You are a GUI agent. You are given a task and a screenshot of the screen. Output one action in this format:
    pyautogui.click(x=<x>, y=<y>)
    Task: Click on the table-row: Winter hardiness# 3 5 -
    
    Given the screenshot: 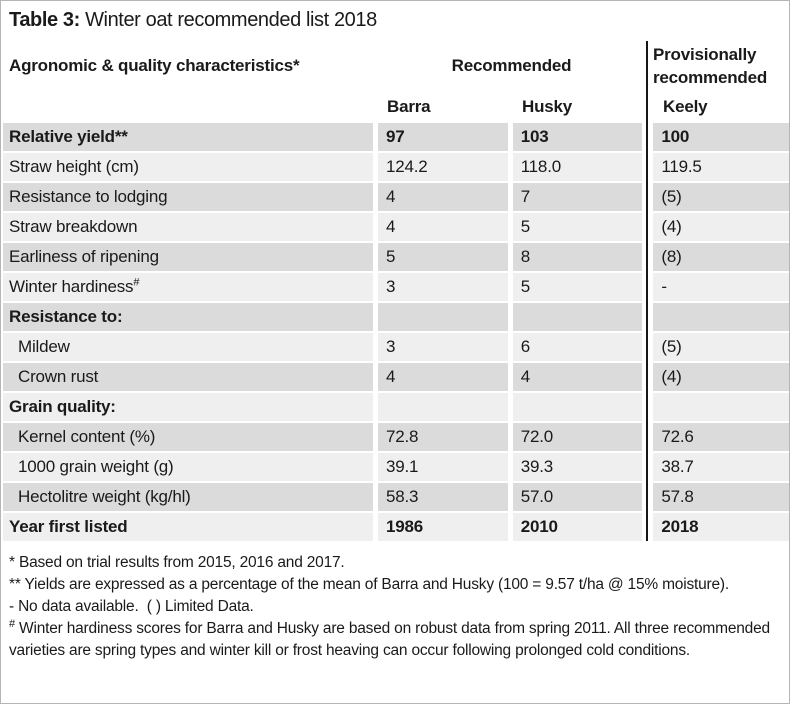 What is the action you would take?
    pyautogui.click(x=396, y=287)
    